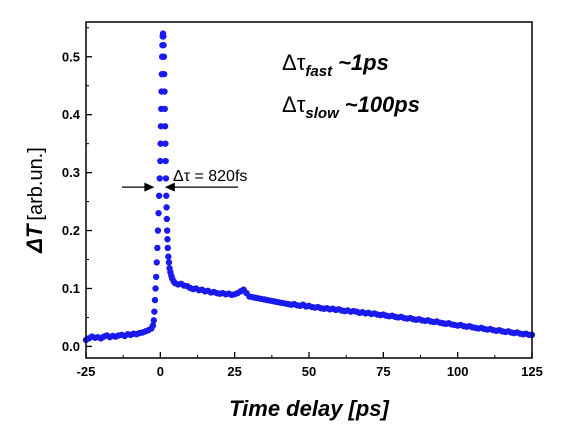 The width and height of the screenshot is (570, 432). What do you see at coordinates (294, 62) in the screenshot?
I see `tau-fast-delta: Δτ` at bounding box center [294, 62].